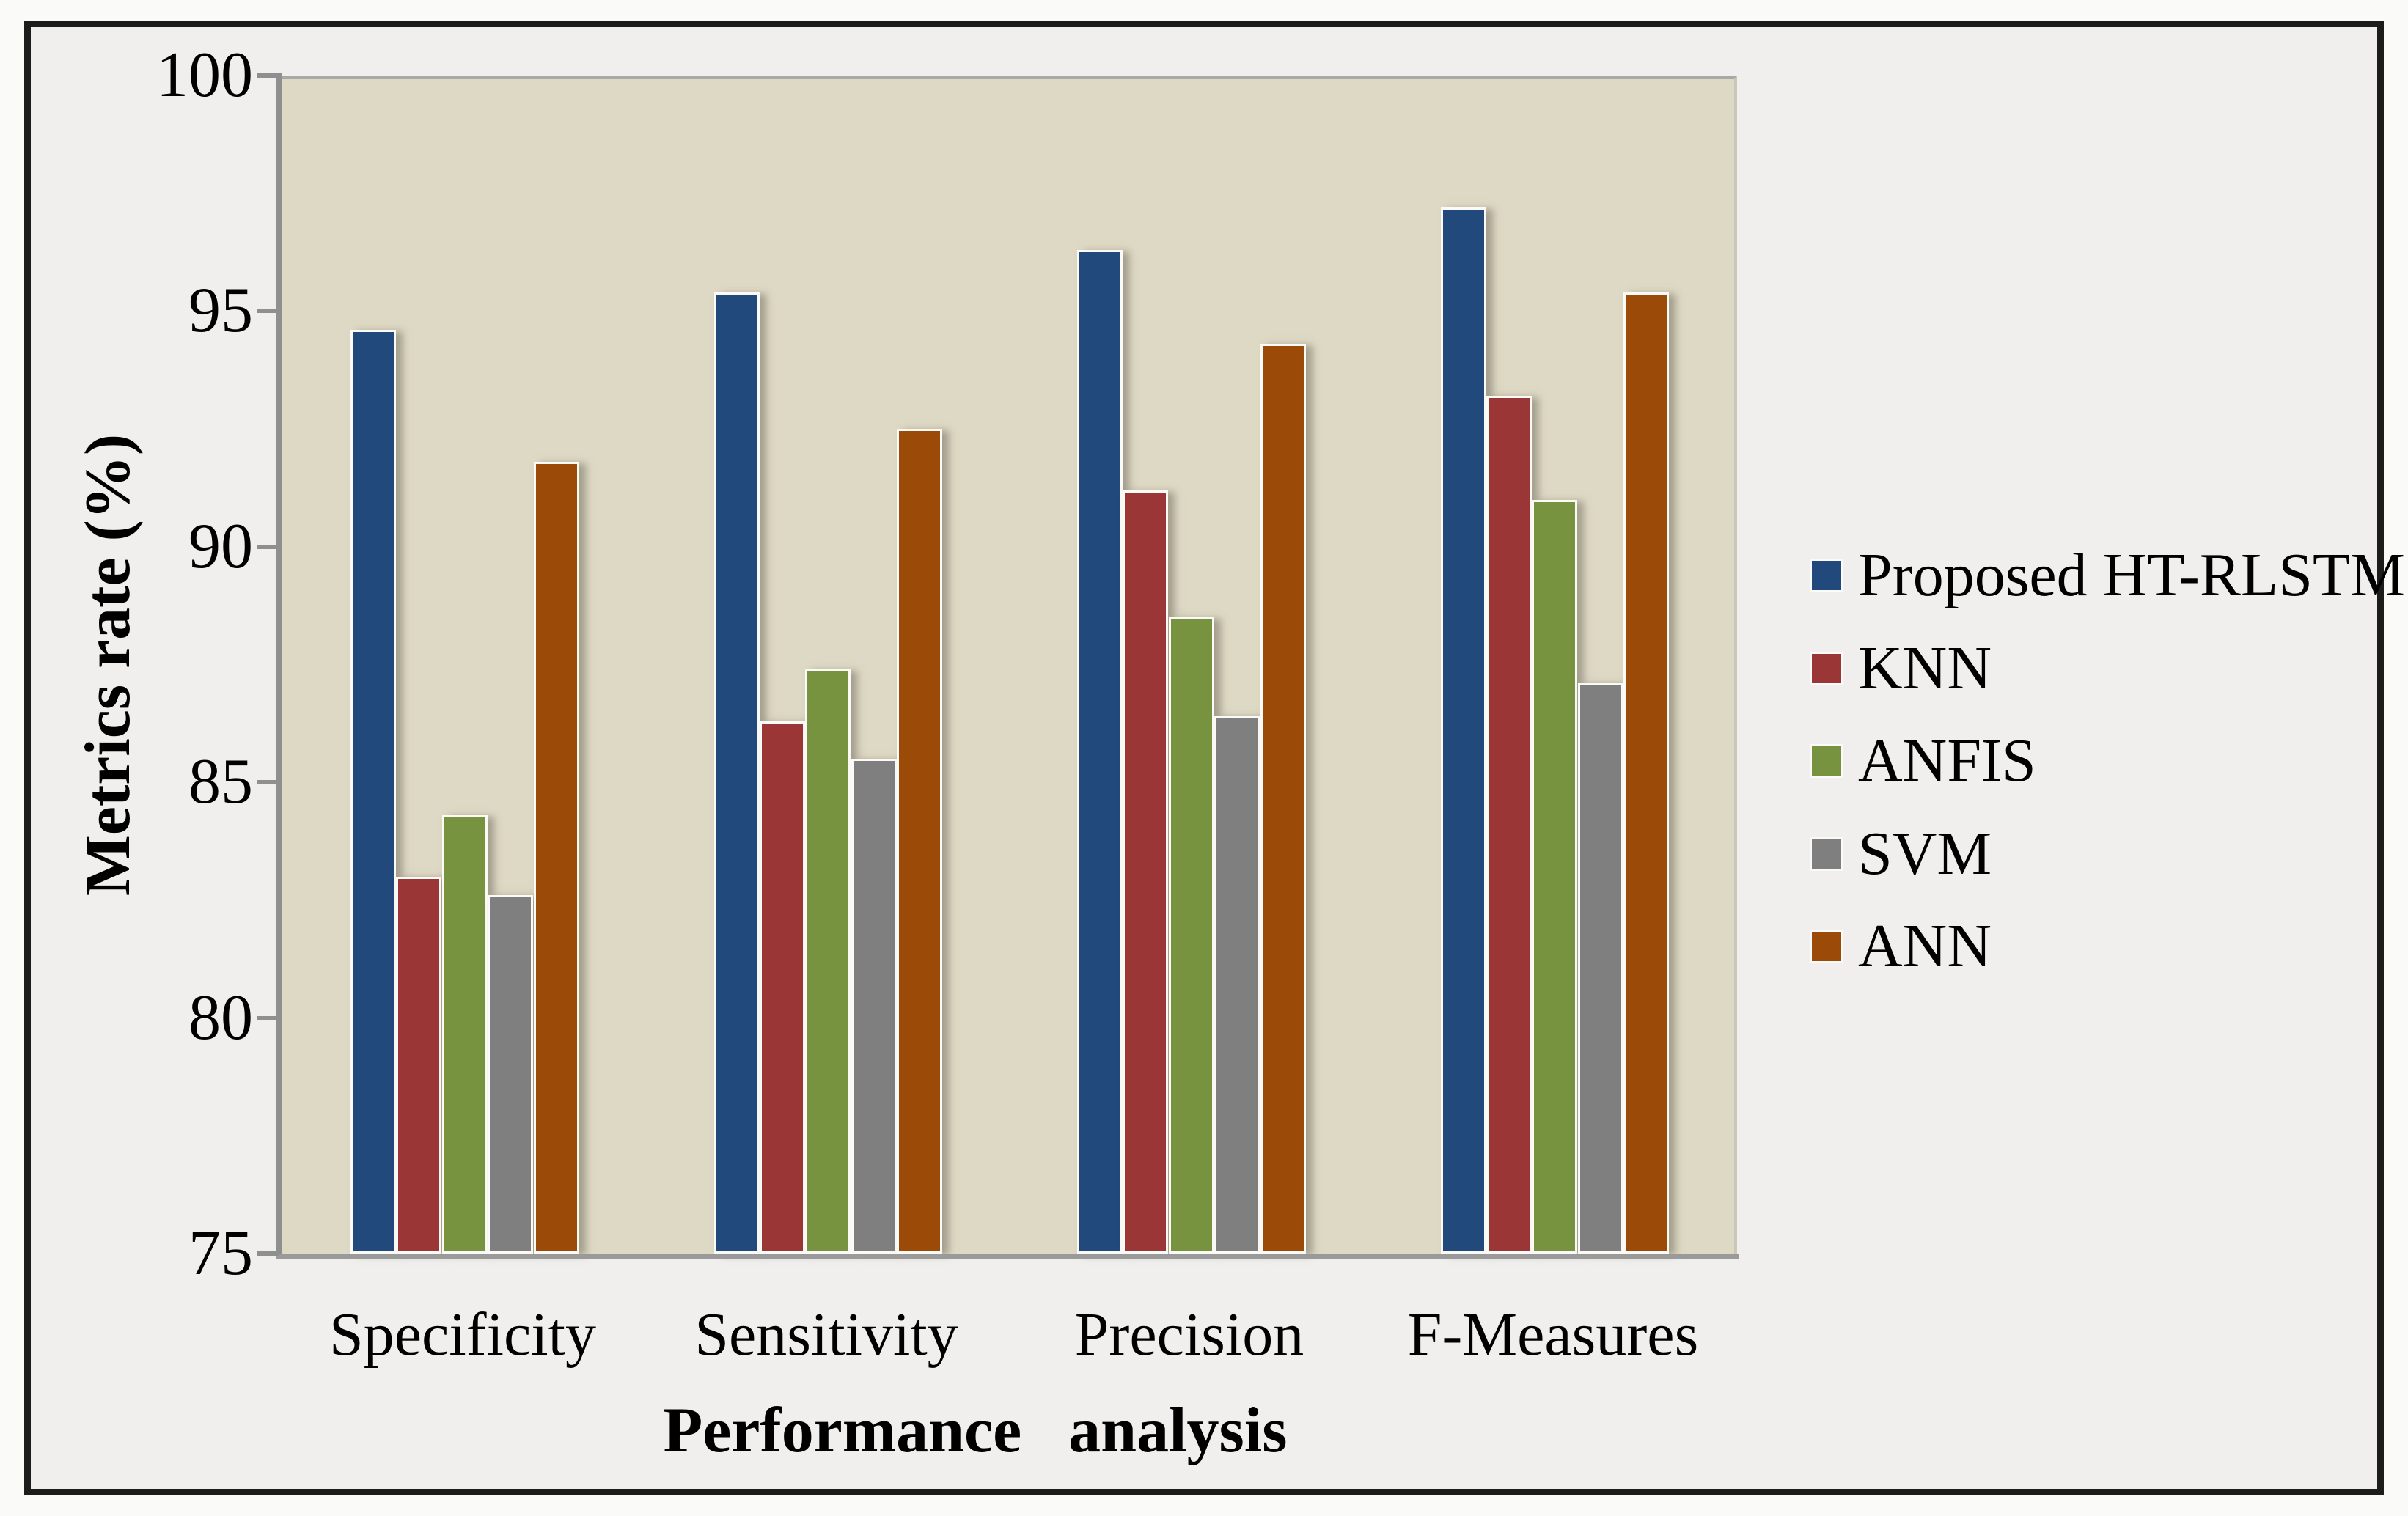 This screenshot has width=2408, height=1516. What do you see at coordinates (1283, 799) in the screenshot?
I see `bar-ann-precision` at bounding box center [1283, 799].